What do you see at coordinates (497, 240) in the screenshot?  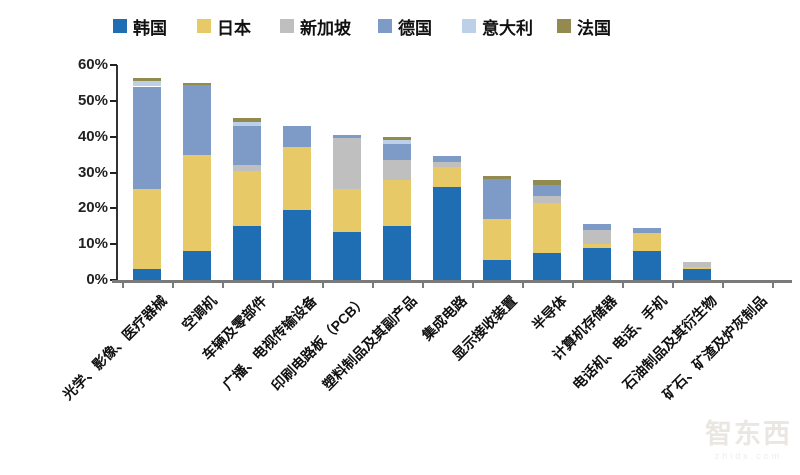 I see `bar-segment-日本-8` at bounding box center [497, 240].